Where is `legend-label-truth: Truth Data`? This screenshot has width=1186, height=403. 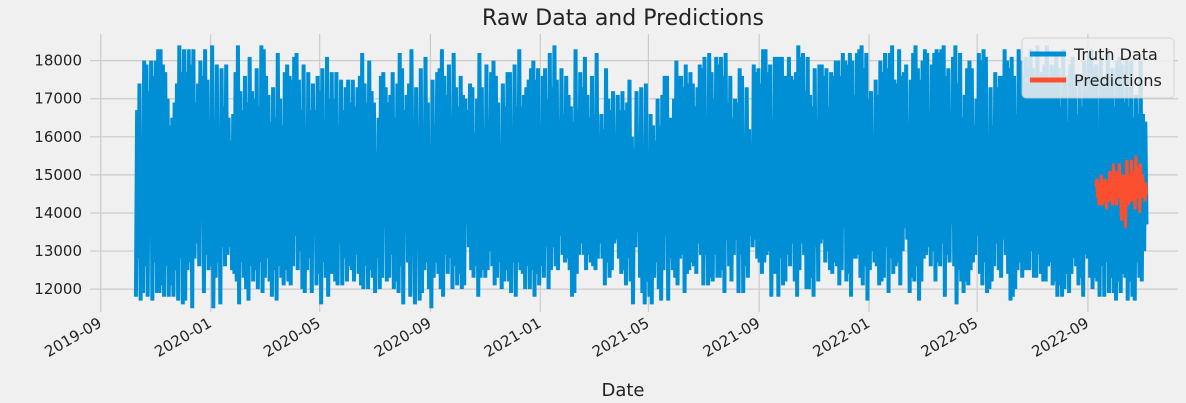 legend-label-truth: Truth Data is located at coordinates (1115, 54).